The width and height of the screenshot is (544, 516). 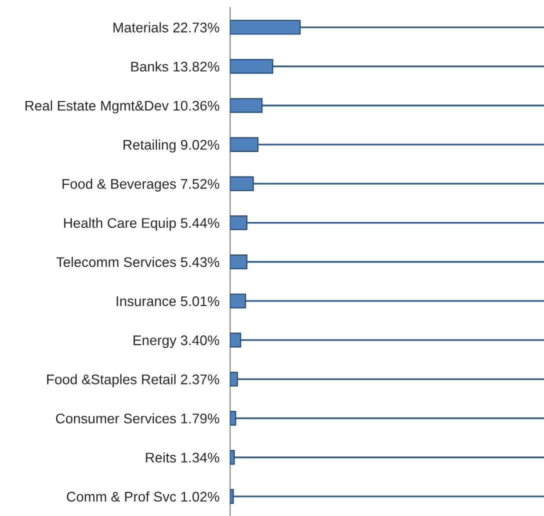 What do you see at coordinates (172, 146) in the screenshot?
I see `y-tick-label: Retailing 9.02%` at bounding box center [172, 146].